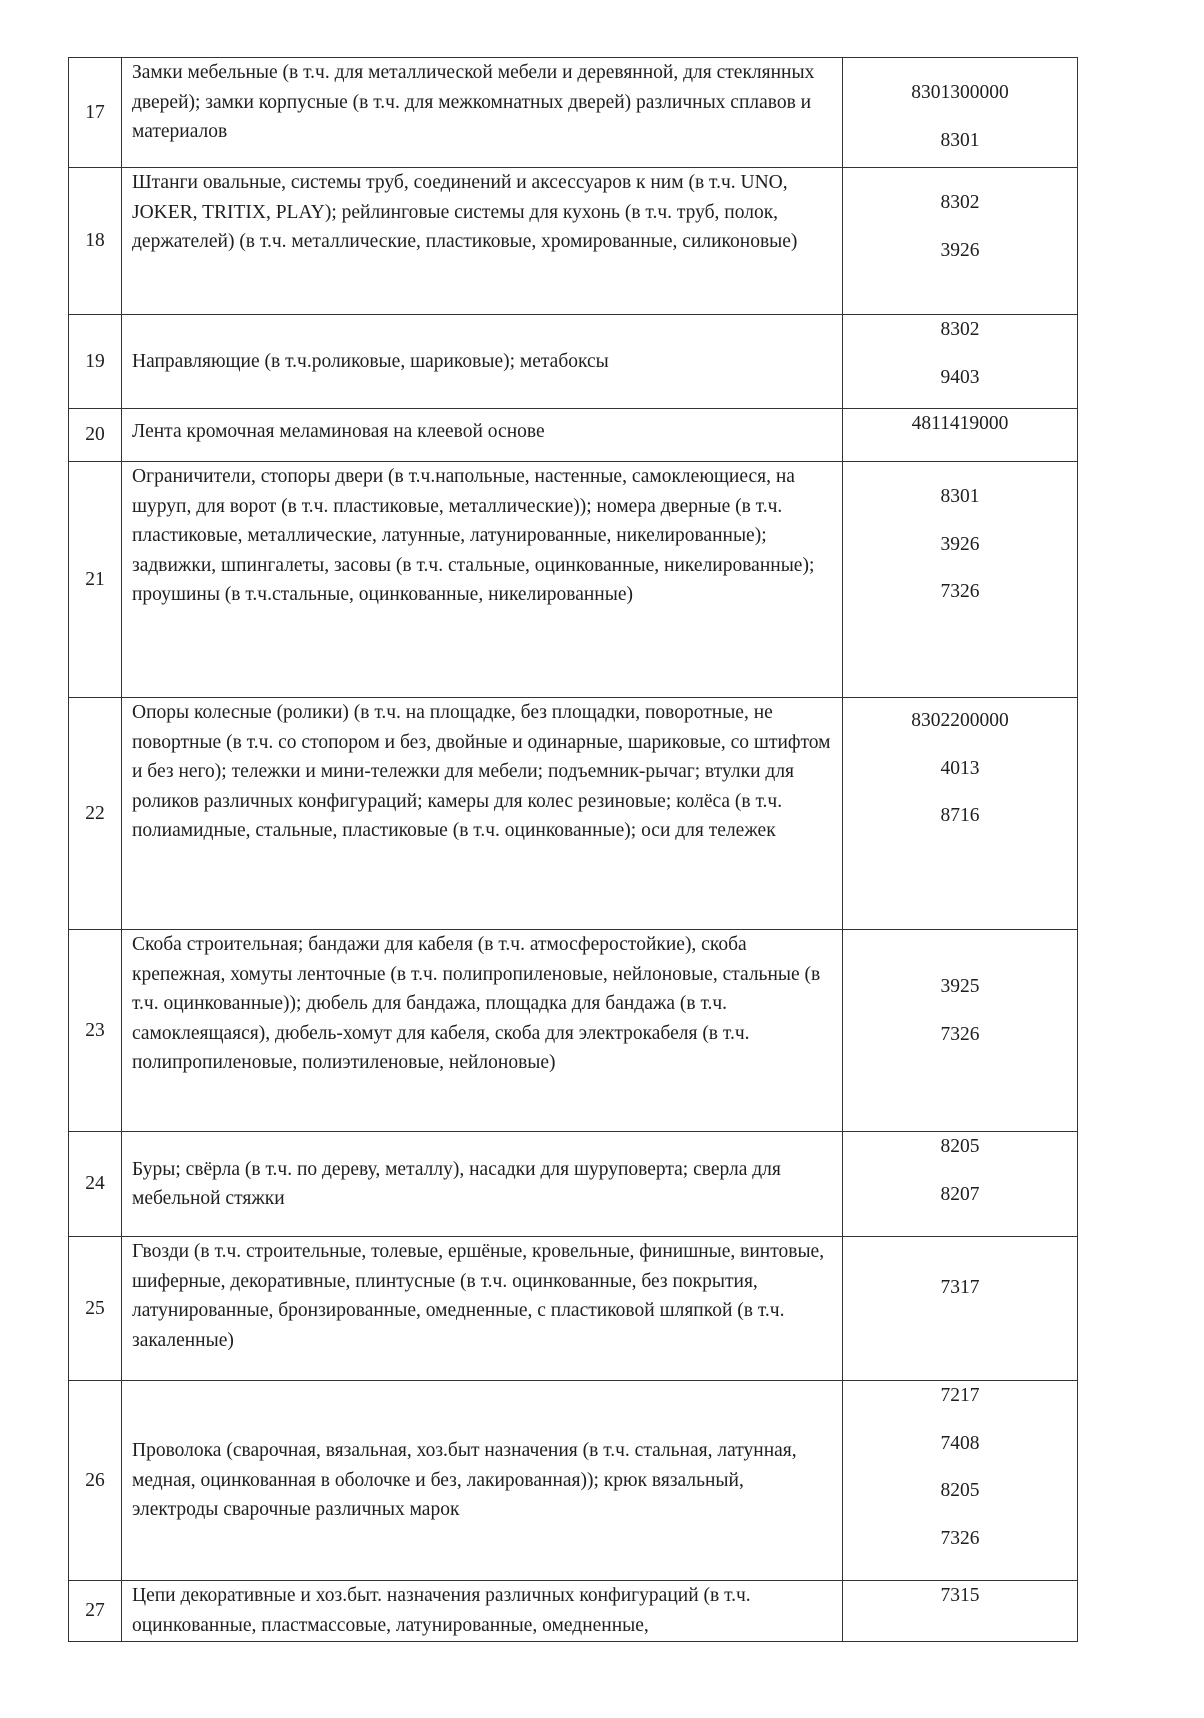  What do you see at coordinates (95, 1611) in the screenshot?
I see `row-number: 27` at bounding box center [95, 1611].